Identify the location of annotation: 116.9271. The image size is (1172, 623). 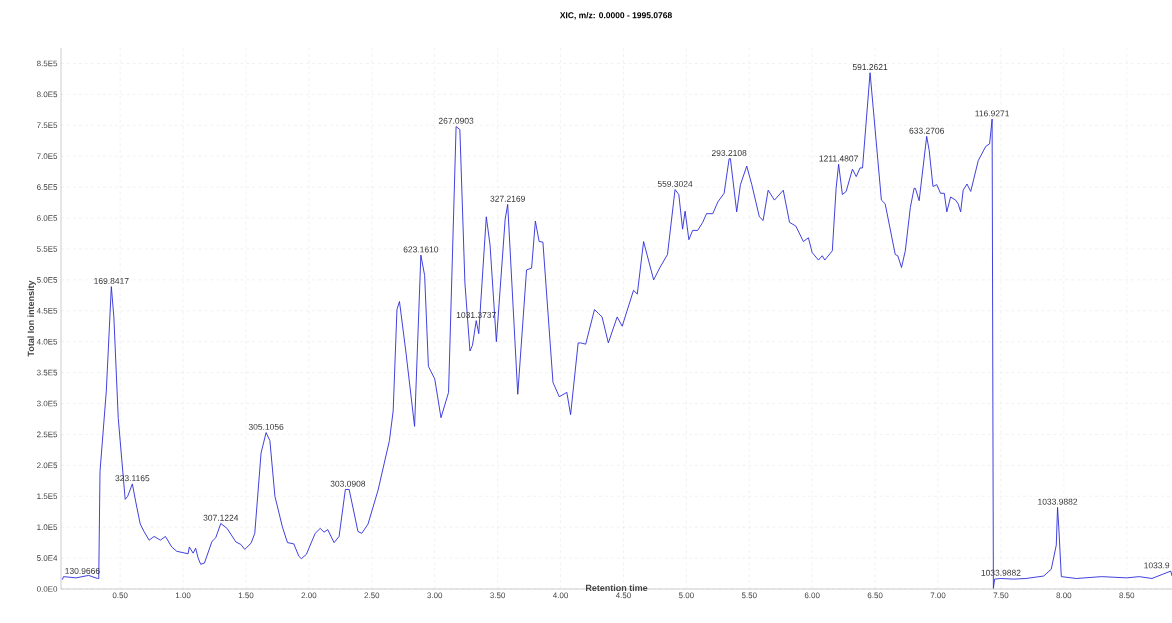
(992, 113).